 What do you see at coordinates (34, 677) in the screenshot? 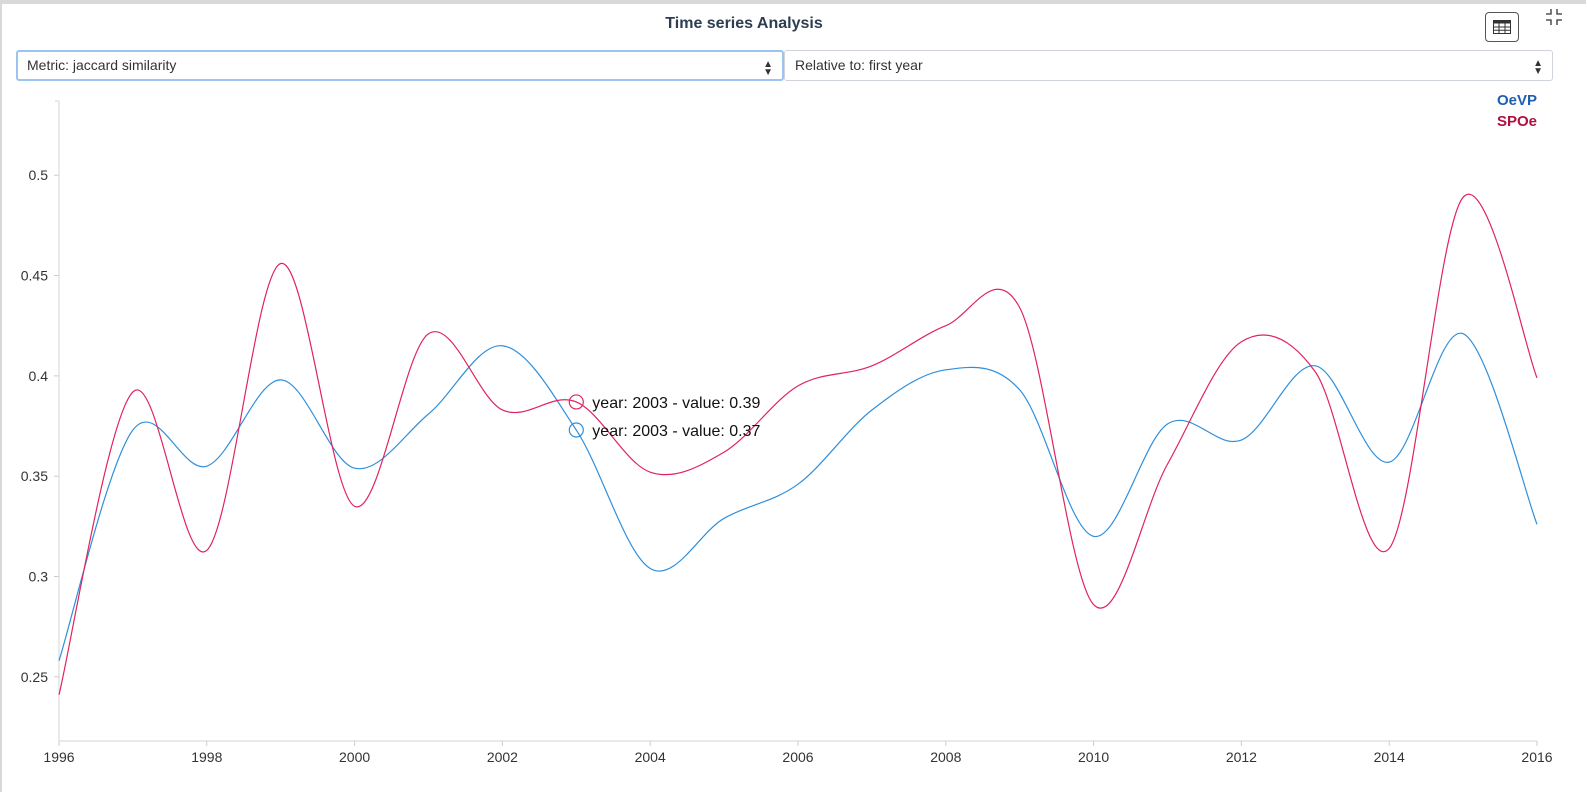
I see `y-tick-label: 0.25` at bounding box center [34, 677].